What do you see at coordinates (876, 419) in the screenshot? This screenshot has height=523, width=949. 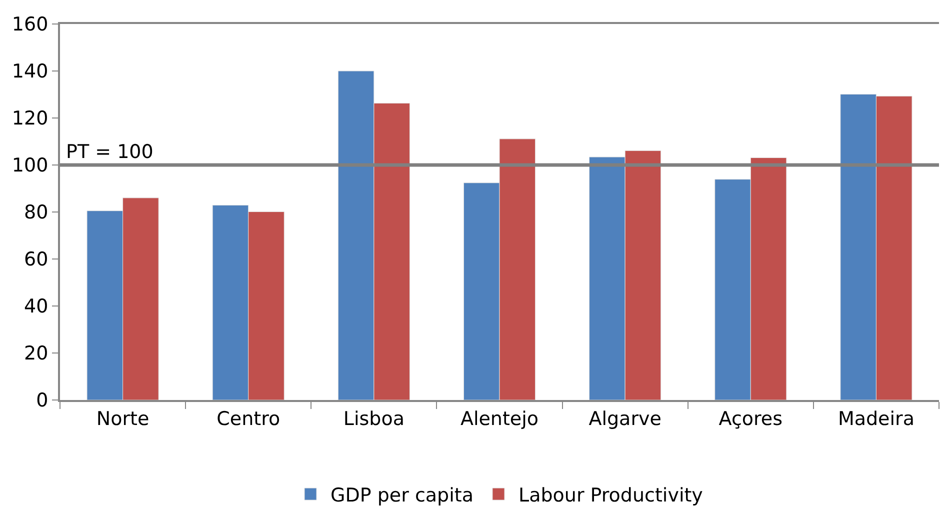 I see `x-tick-label: Madeira` at bounding box center [876, 419].